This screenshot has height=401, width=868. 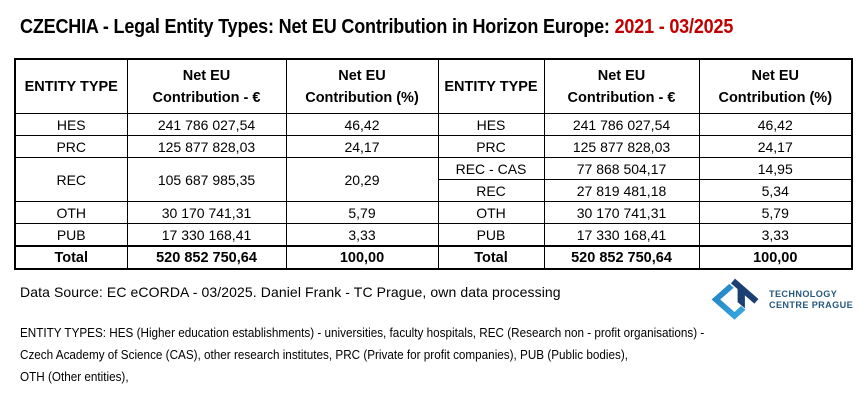 What do you see at coordinates (206, 257) in the screenshot?
I see `cell-left-total-eur: 520 852 750,64` at bounding box center [206, 257].